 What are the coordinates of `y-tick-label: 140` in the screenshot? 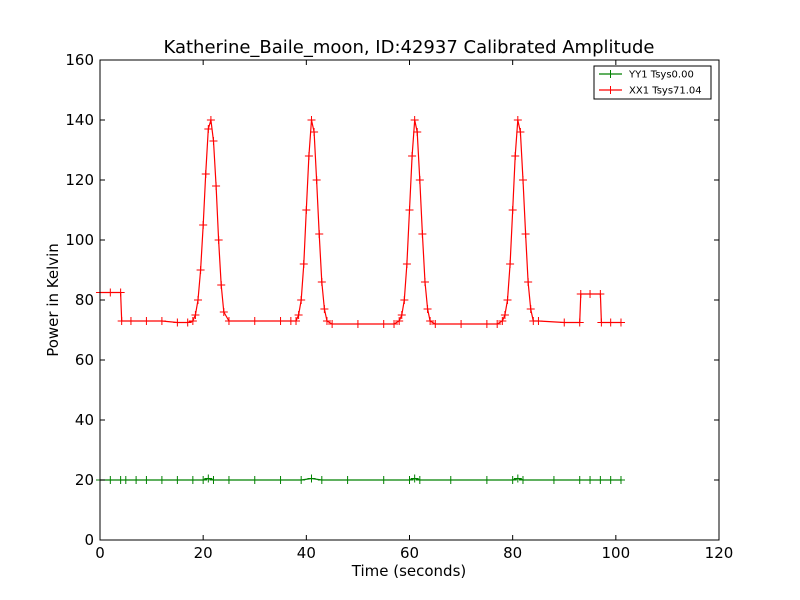 It's located at (79, 120).